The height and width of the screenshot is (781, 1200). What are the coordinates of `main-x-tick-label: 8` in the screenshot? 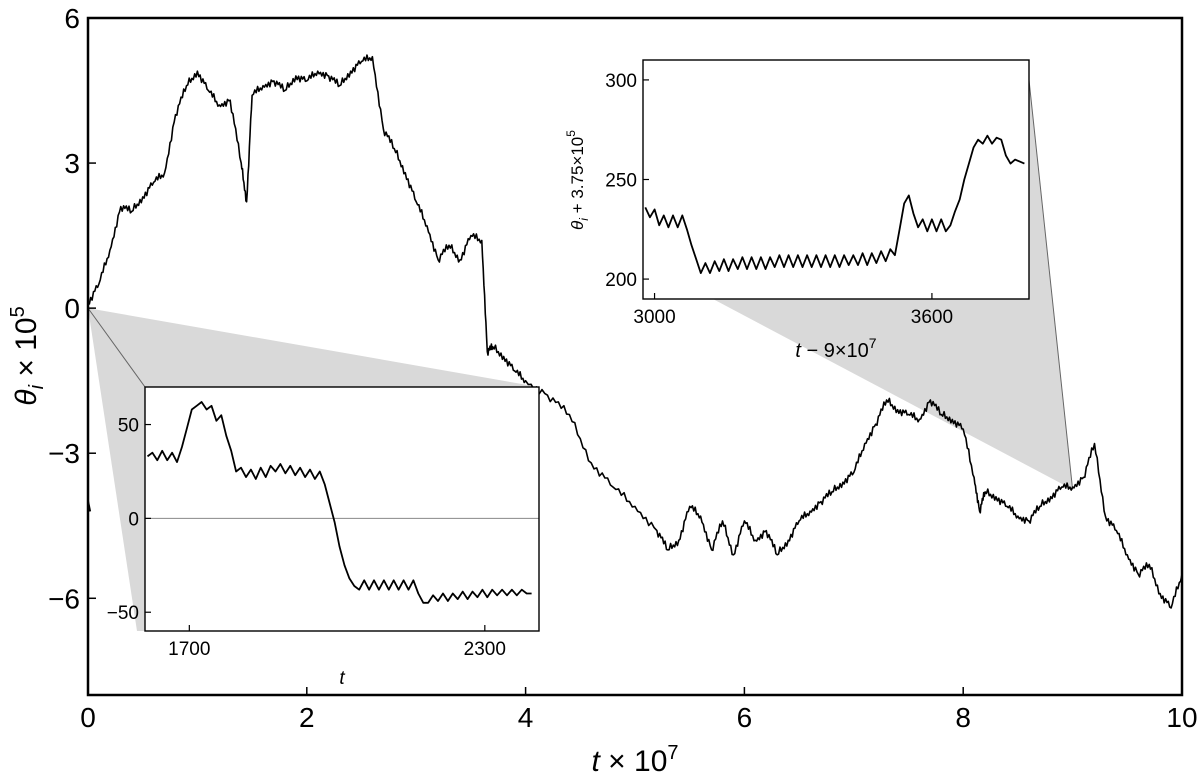 It's located at (963, 717).